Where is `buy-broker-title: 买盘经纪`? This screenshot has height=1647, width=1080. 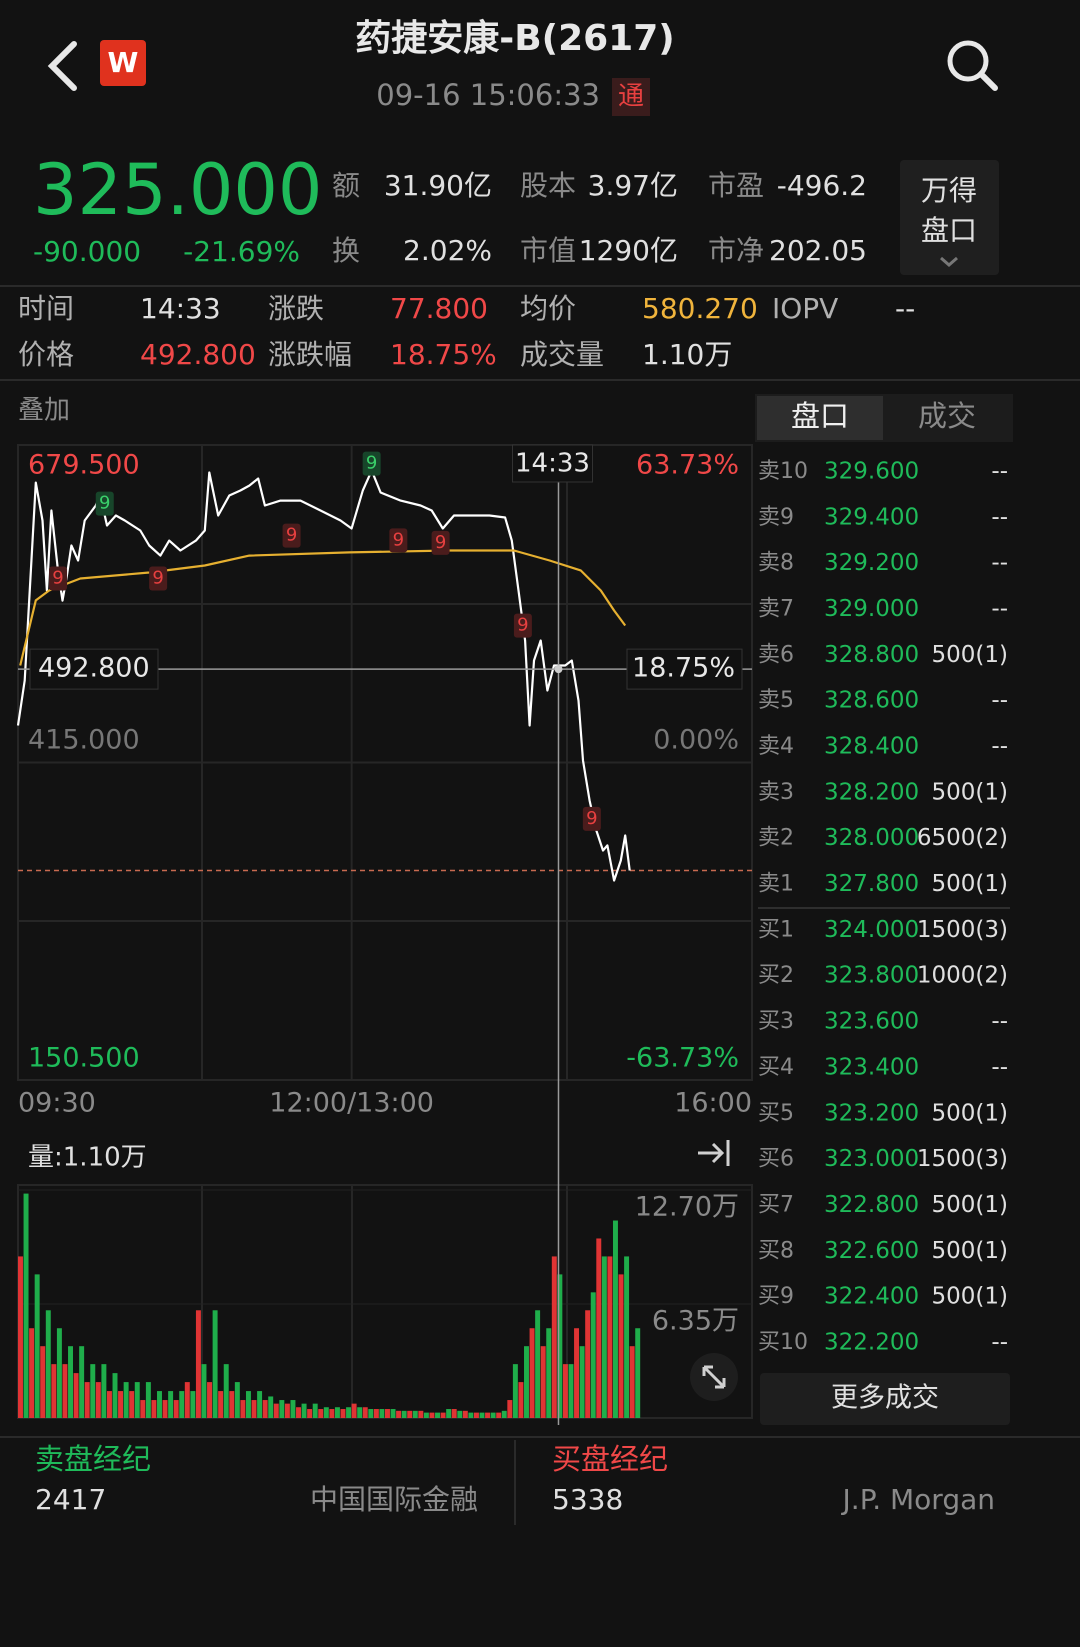
buy-broker-title: 买盘经纪 is located at coordinates (610, 1459).